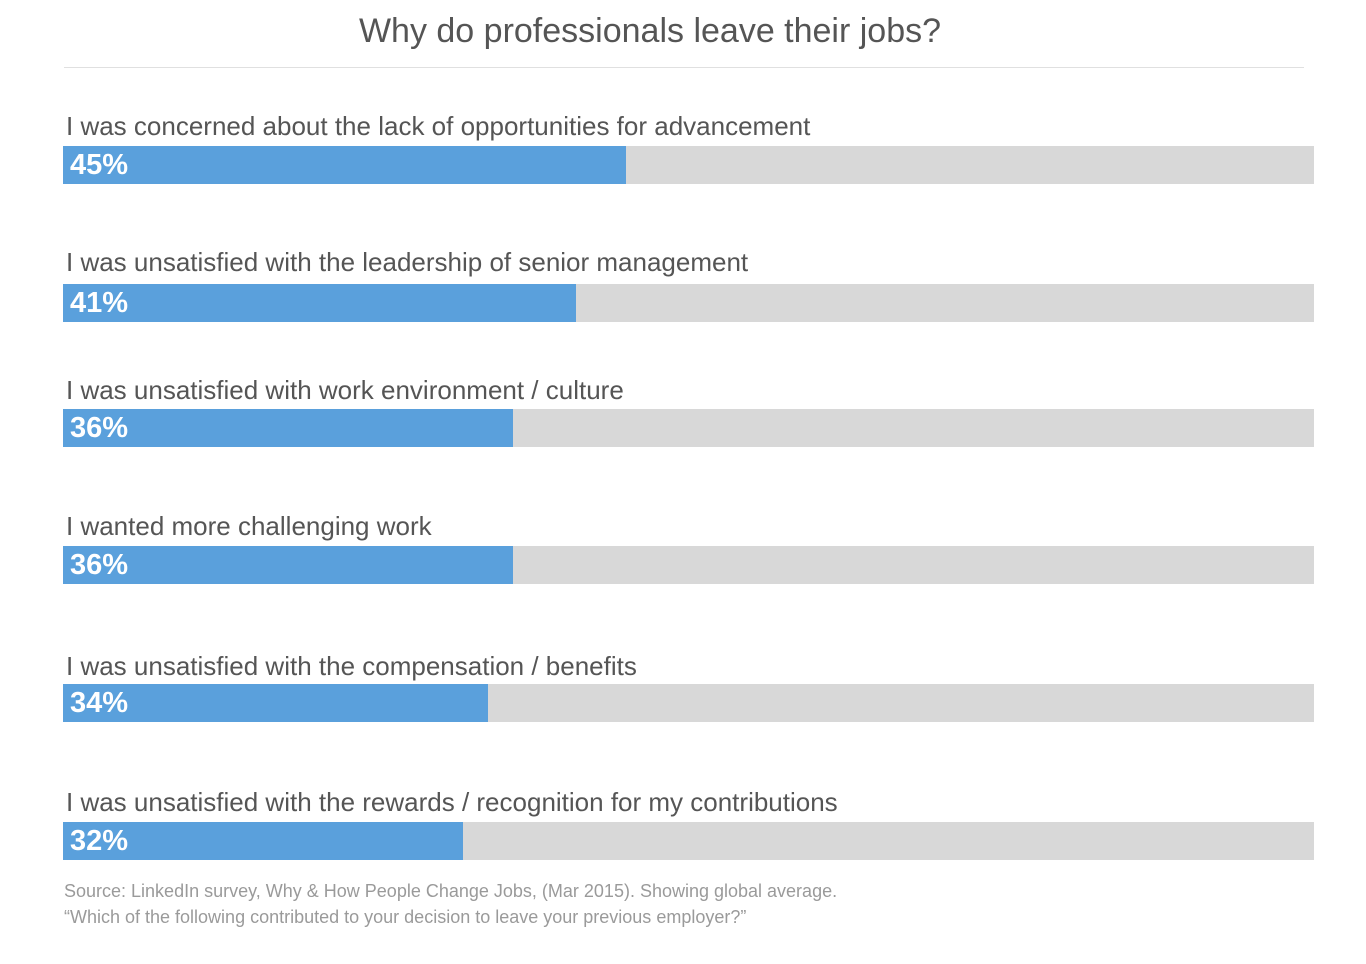  I want to click on bar-track: 41%, so click(688, 303).